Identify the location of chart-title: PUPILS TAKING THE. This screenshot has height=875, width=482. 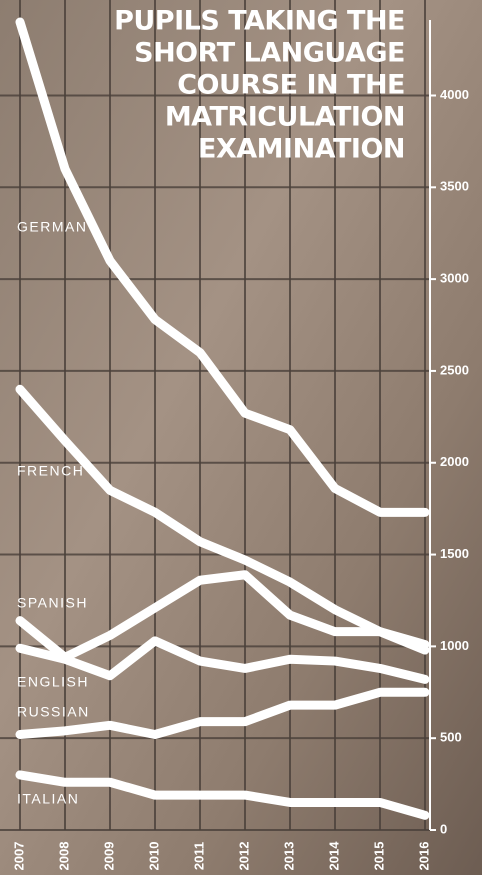
(259, 21).